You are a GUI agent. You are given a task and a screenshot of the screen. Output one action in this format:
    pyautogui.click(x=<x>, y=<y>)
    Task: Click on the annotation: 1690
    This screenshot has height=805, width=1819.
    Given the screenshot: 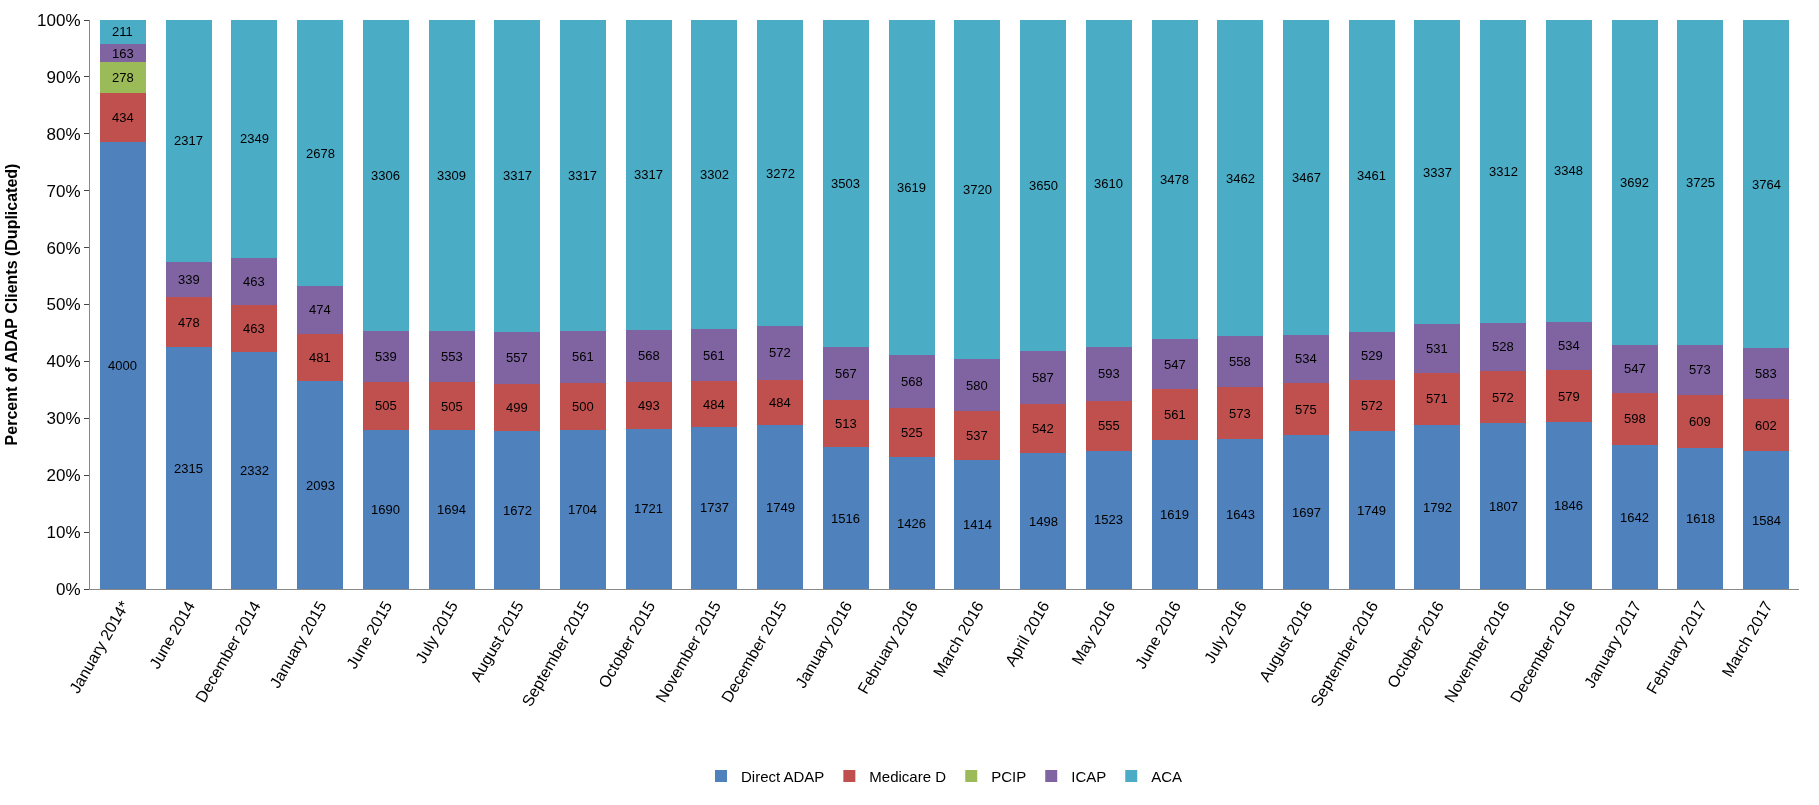 What is the action you would take?
    pyautogui.click(x=385, y=509)
    